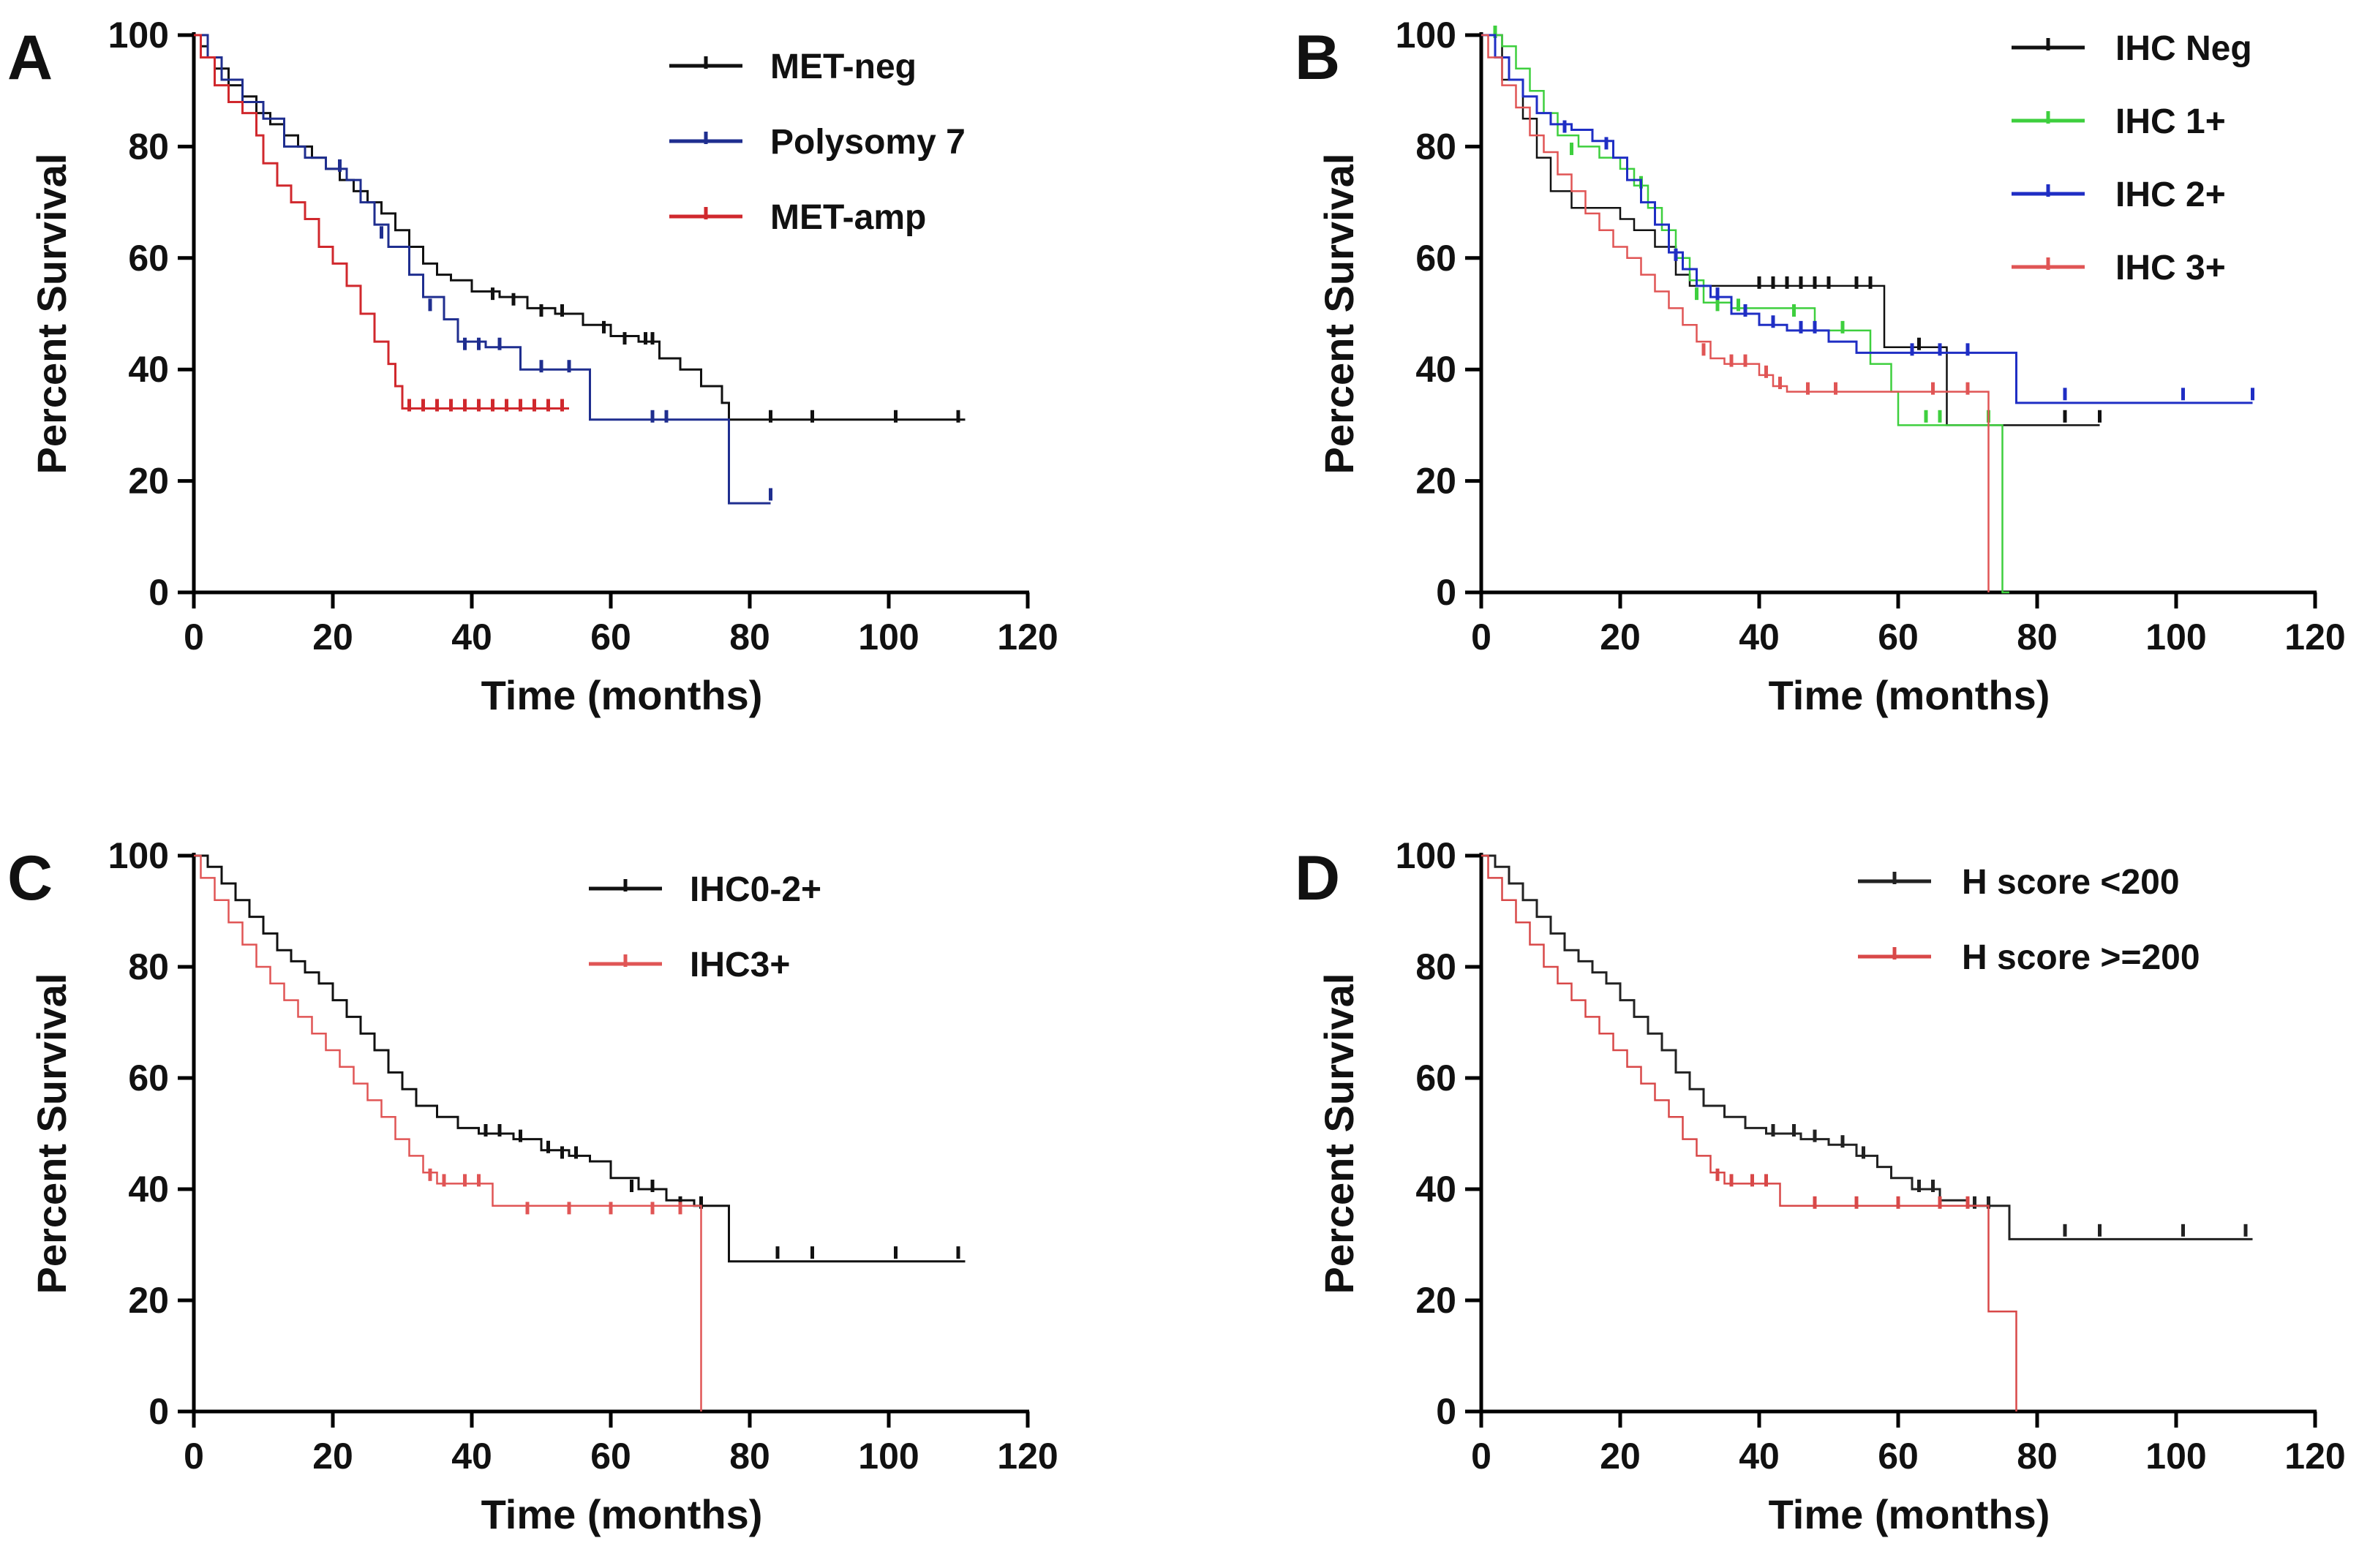  I want to click on legend-label-h-score-200: H score <200, so click(2071, 882).